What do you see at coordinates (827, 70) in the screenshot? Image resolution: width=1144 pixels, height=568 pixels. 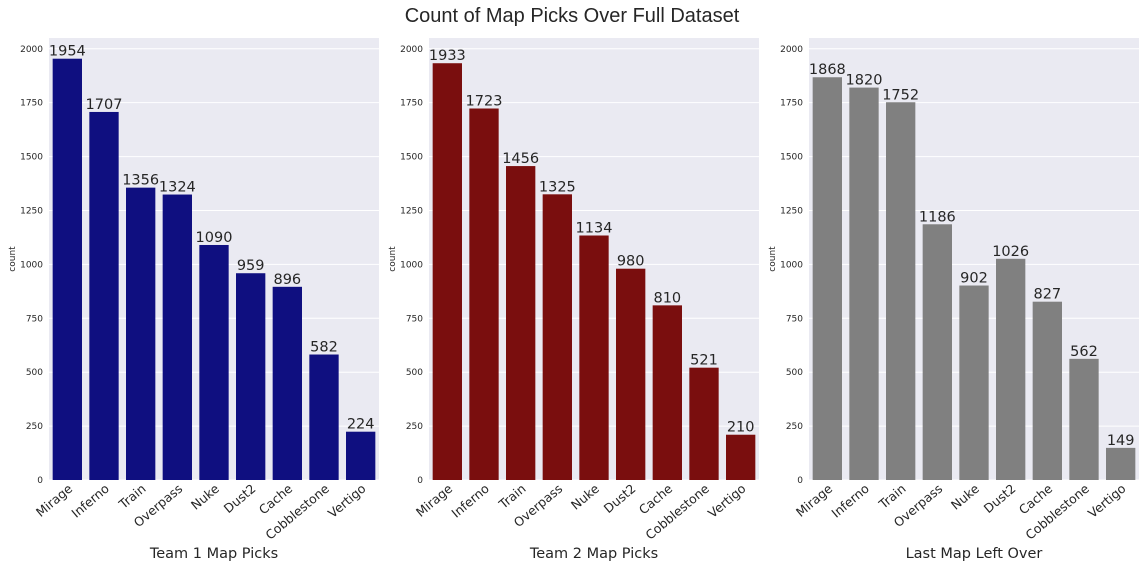 I see `bar-value-label: 1868` at bounding box center [827, 70].